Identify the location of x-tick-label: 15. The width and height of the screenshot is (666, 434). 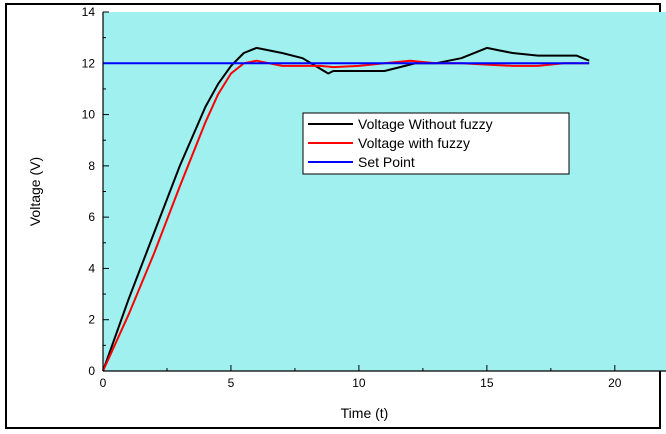
(487, 383).